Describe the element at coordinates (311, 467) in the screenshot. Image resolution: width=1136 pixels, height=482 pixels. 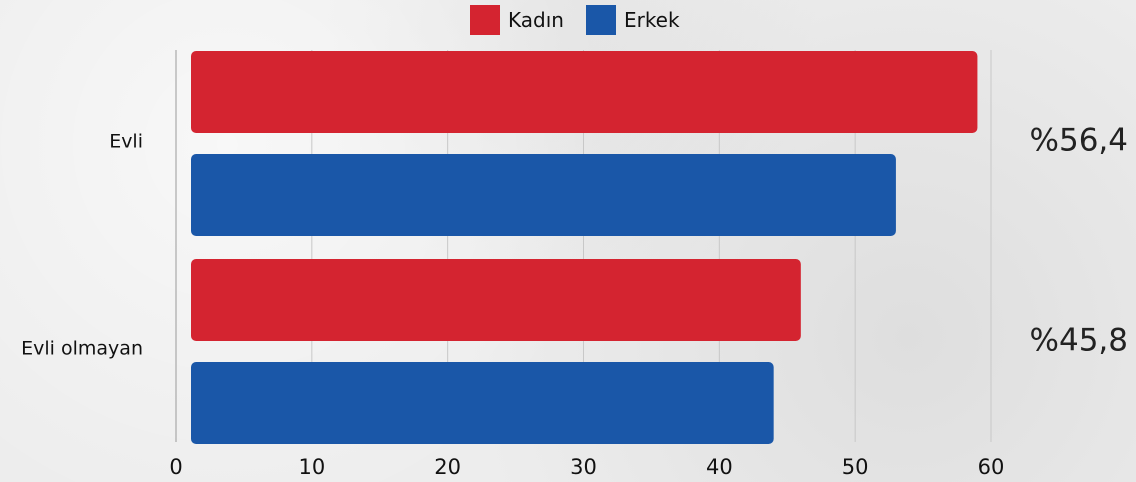
I see `x-tick-label: 10` at that location.